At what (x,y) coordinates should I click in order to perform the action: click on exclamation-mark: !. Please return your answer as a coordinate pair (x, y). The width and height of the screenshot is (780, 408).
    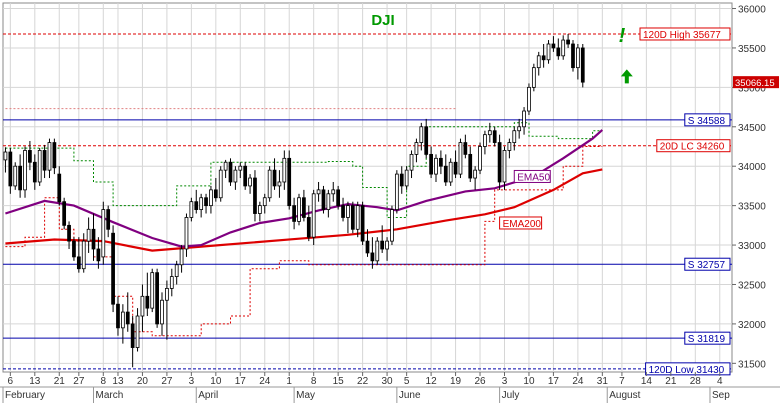
    Looking at the image, I should click on (622, 36).